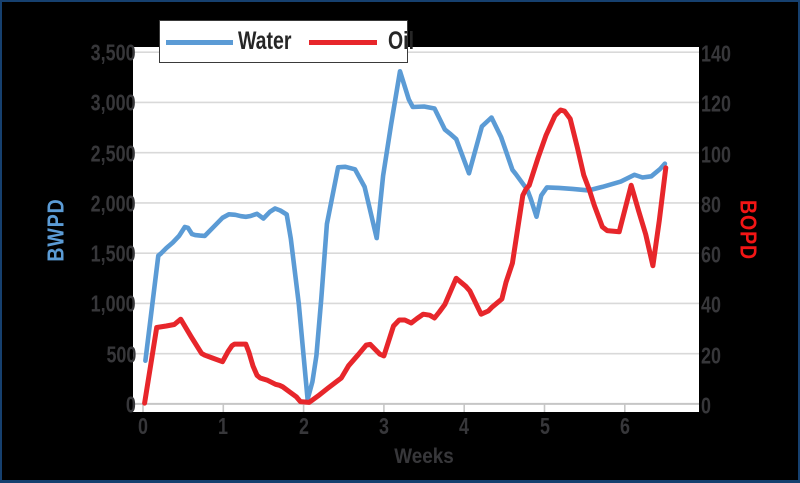 This screenshot has height=483, width=800. I want to click on y-right-tick-label: 80, so click(711, 204).